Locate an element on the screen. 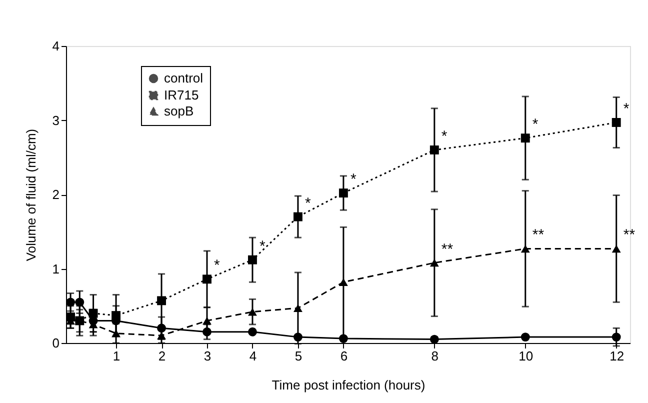  legend-label: control is located at coordinates (184, 78).